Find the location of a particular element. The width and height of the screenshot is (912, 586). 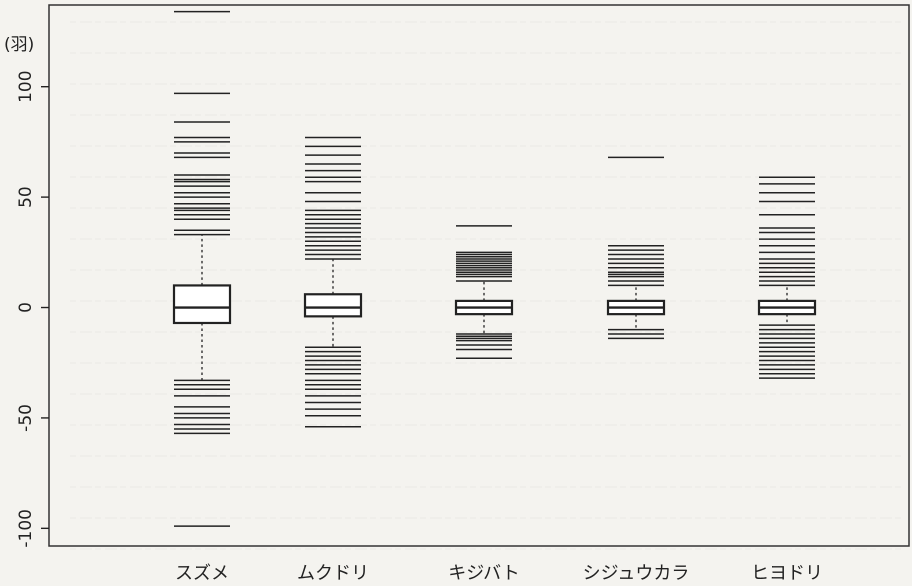

y-tick-label: 100 is located at coordinates (26, 86).